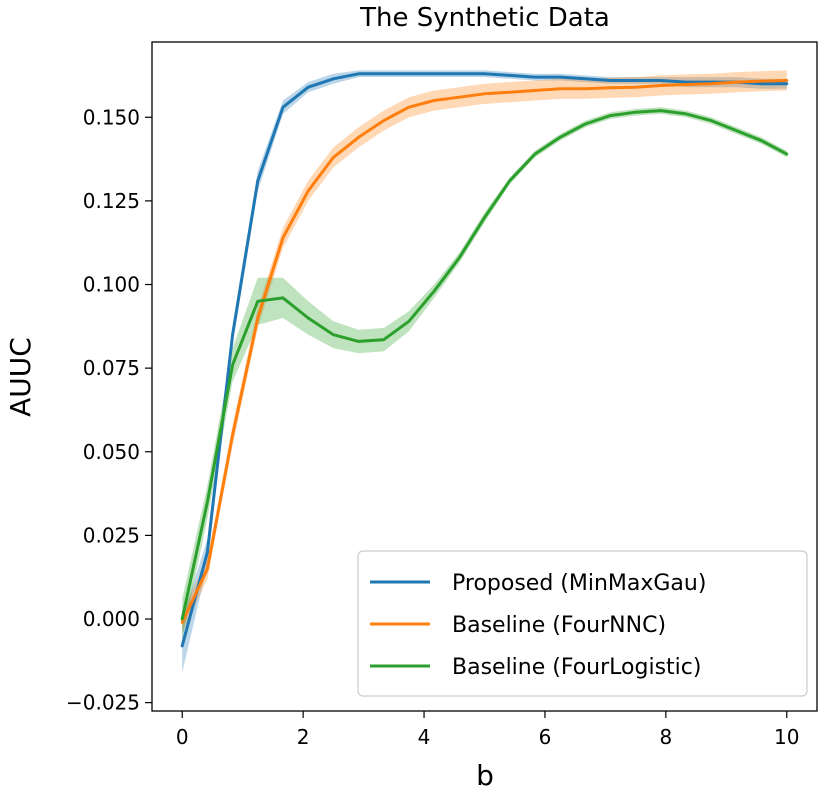  I want to click on legend-label: Baseline (FourNNC), so click(559, 625).